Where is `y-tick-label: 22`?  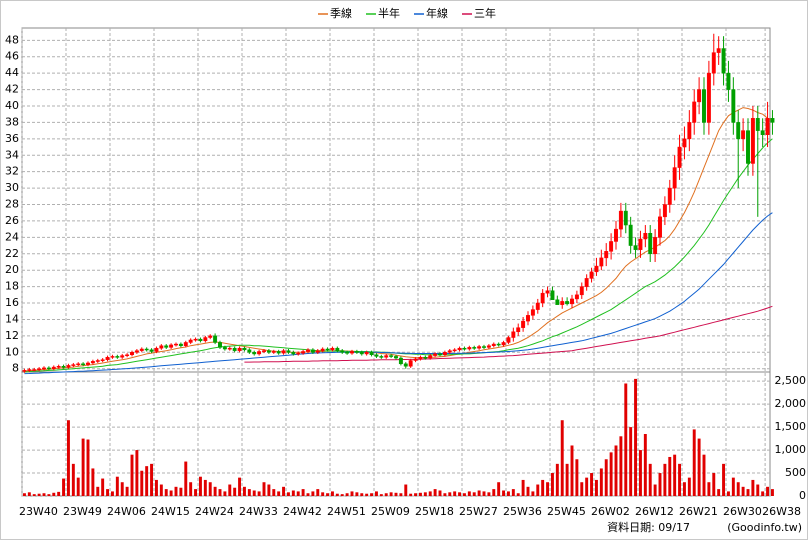
y-tick-label: 22 is located at coordinates (12, 253).